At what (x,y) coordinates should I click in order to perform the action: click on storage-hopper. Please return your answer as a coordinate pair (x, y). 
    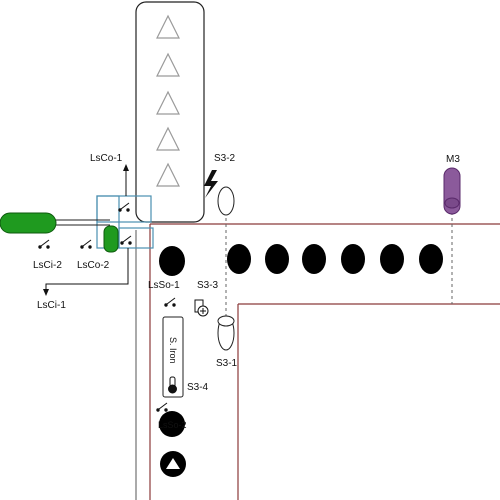
    Looking at the image, I should click on (170, 112).